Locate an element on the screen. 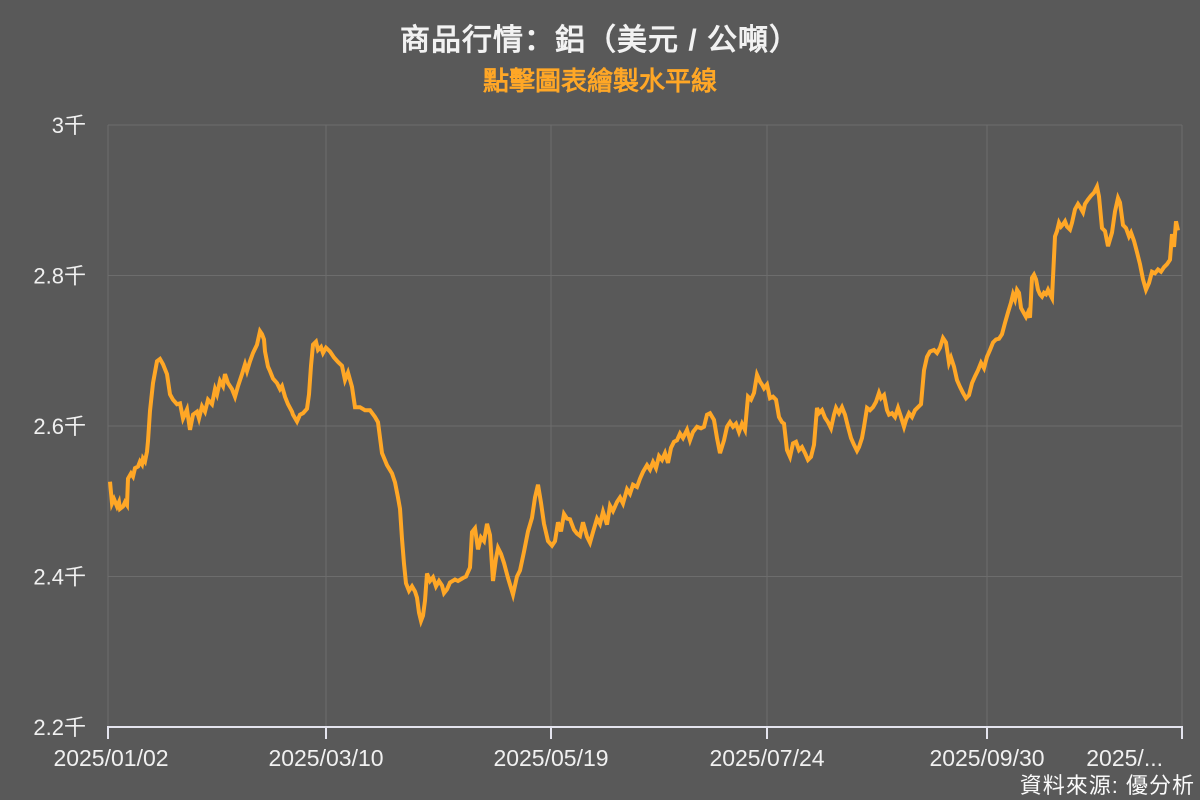  x-axis-tick-label: 2025/03/10 is located at coordinates (325, 758).